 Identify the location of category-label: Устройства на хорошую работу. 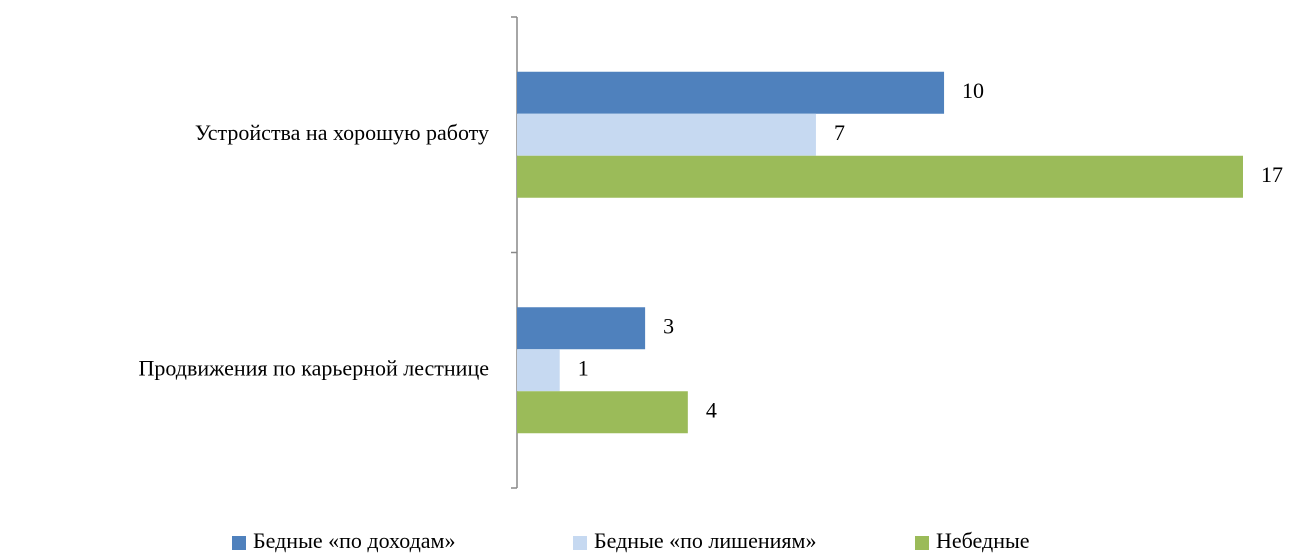
(342, 132).